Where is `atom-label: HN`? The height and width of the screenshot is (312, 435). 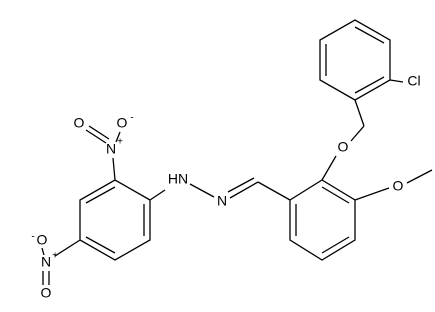
atom-label: HN is located at coordinates (178, 179).